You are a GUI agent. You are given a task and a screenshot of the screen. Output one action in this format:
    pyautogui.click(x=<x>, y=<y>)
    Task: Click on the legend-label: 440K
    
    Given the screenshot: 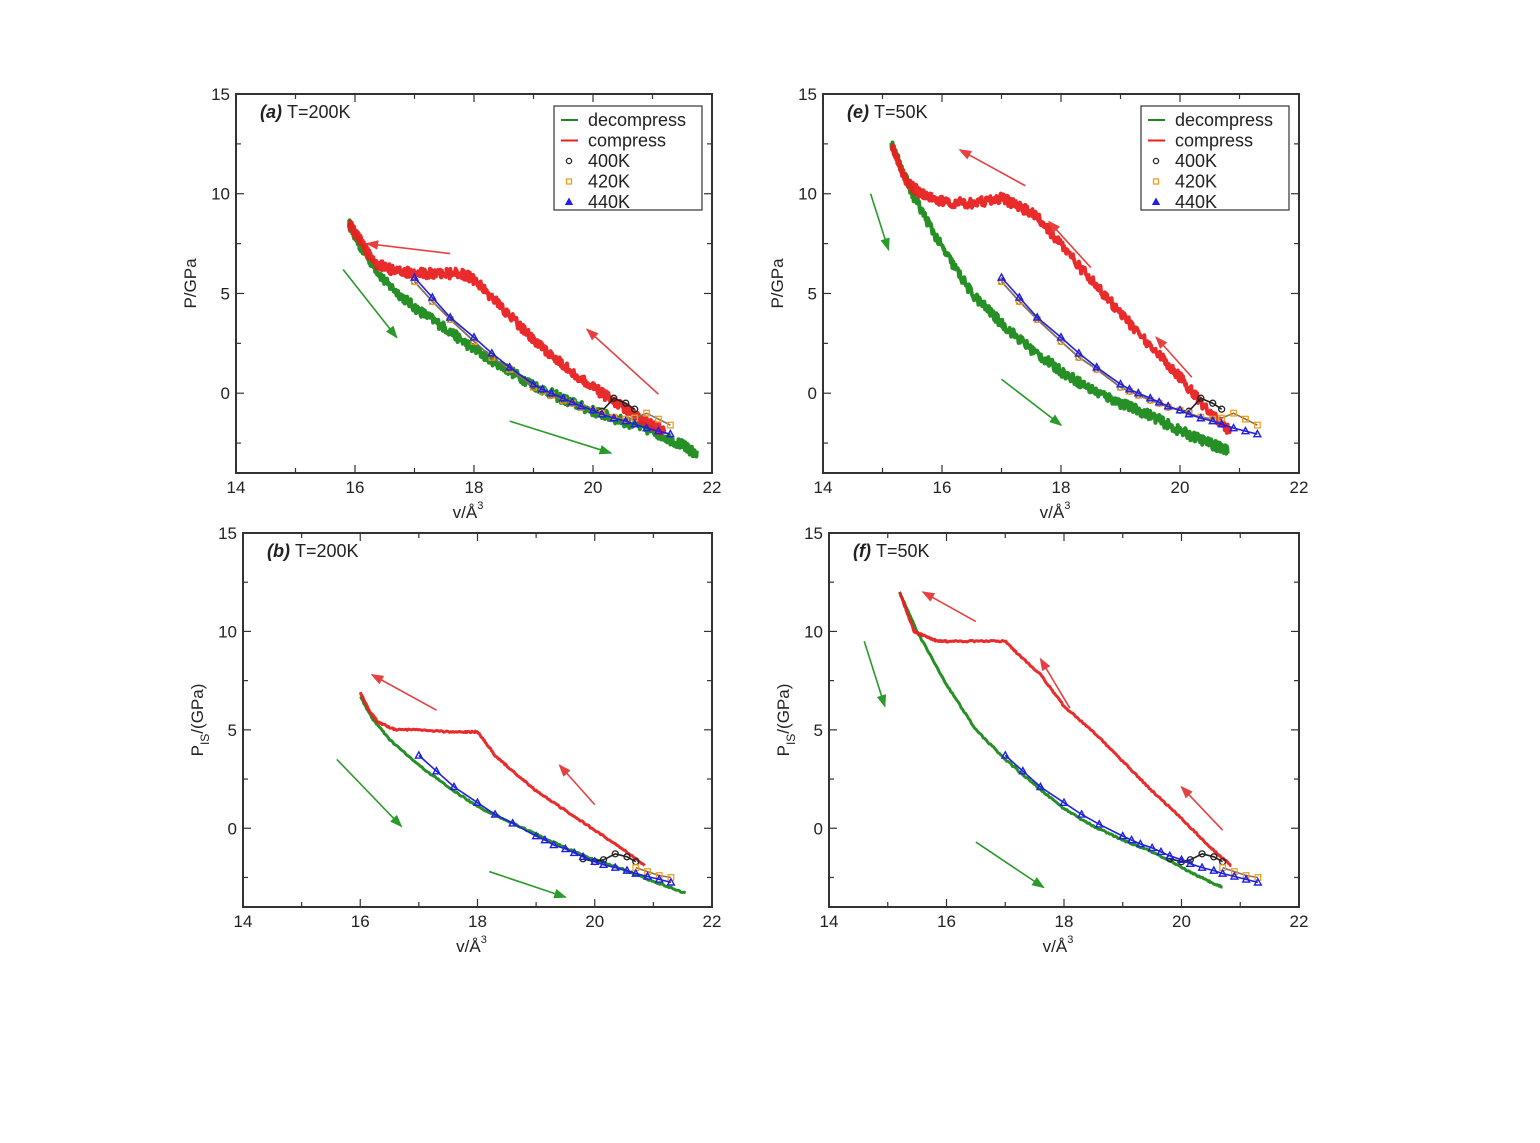 What is the action you would take?
    pyautogui.click(x=1196, y=202)
    